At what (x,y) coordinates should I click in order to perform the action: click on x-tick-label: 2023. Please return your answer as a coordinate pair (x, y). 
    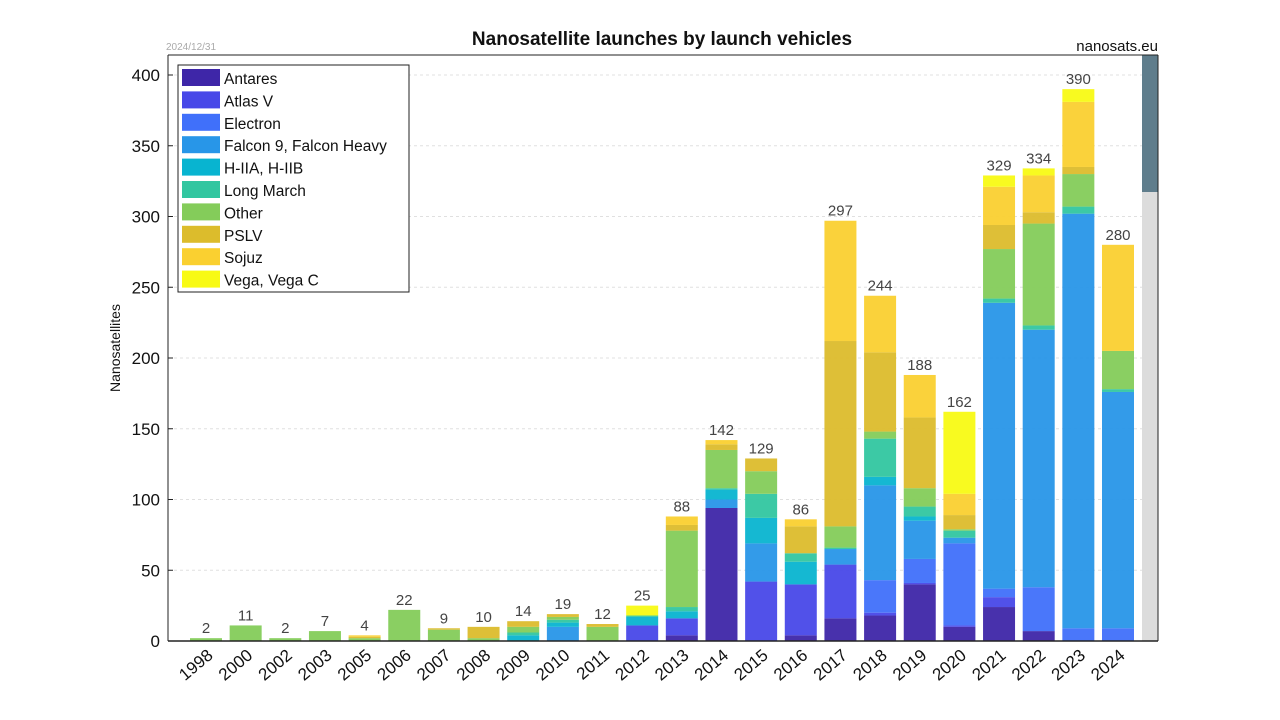
    Looking at the image, I should click on (1068, 665).